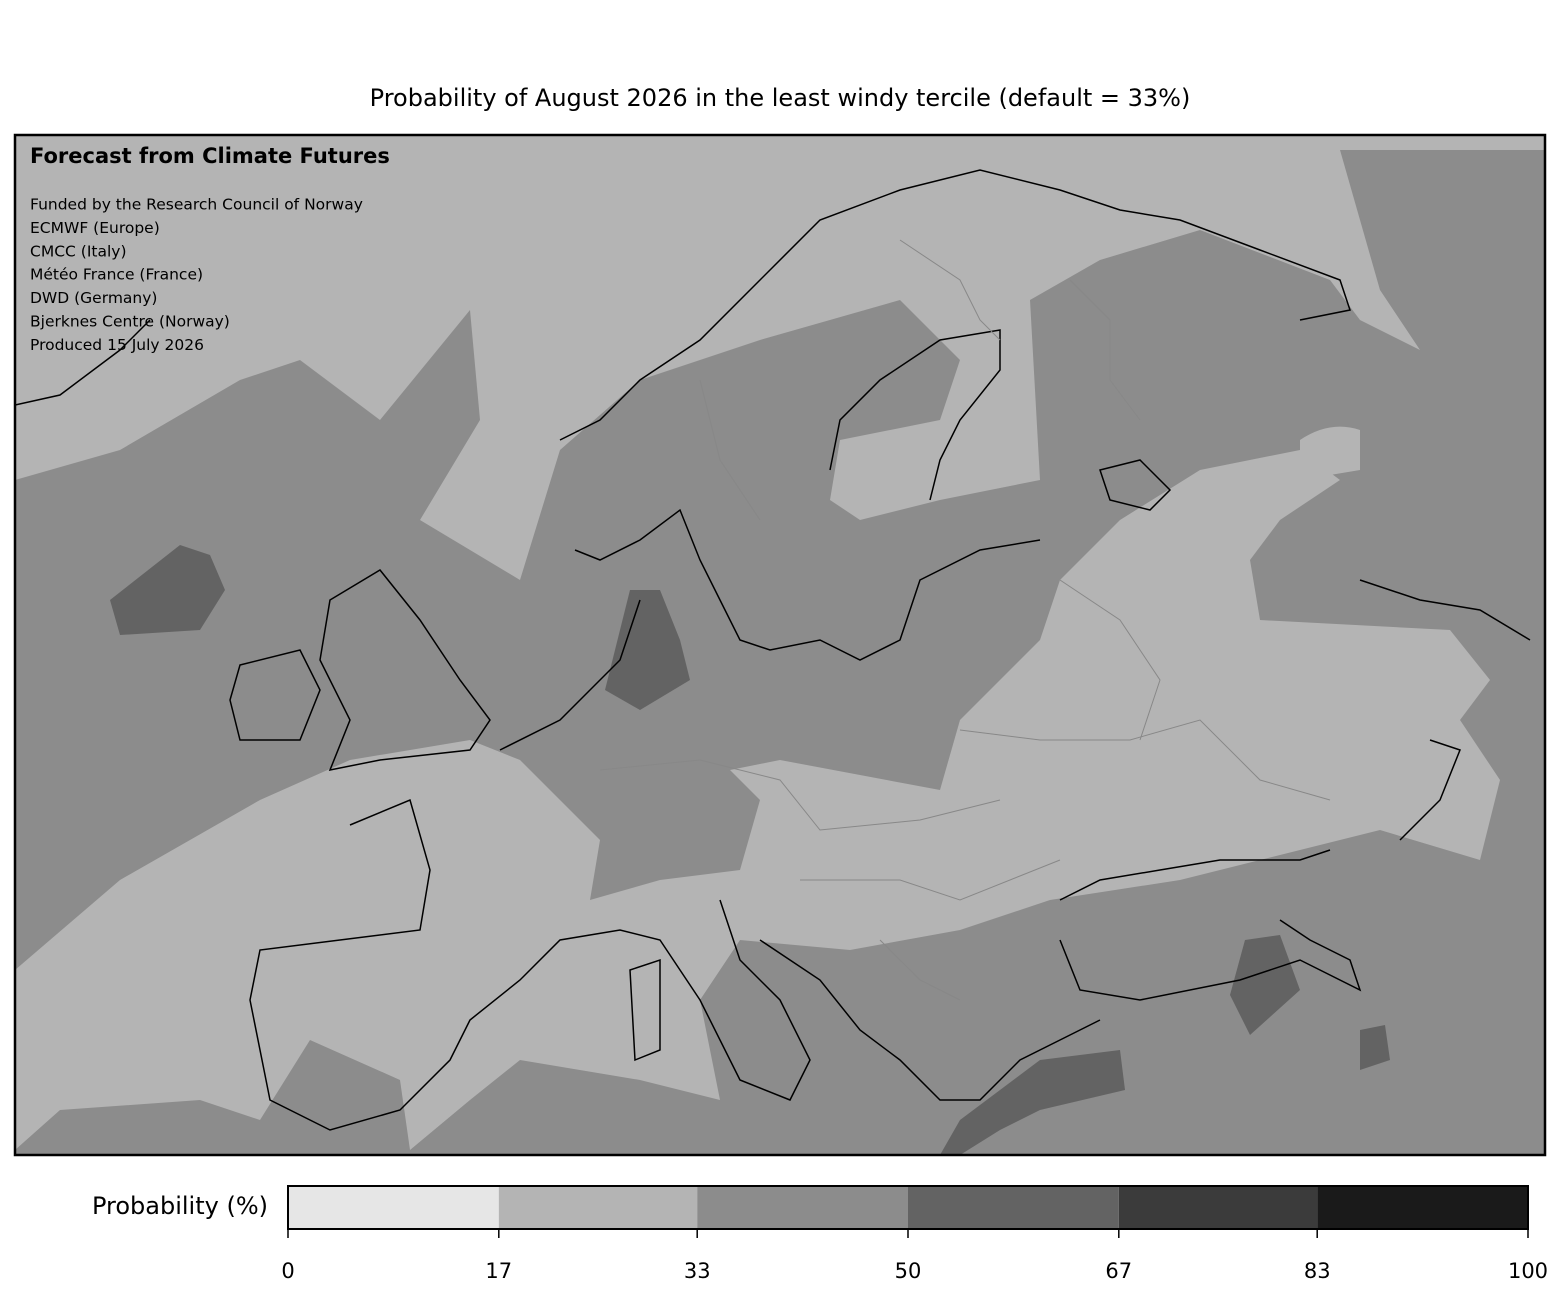 The height and width of the screenshot is (1305, 1560). Describe the element at coordinates (287, 1271) in the screenshot. I see `colorbar-tick-label: 0` at that location.